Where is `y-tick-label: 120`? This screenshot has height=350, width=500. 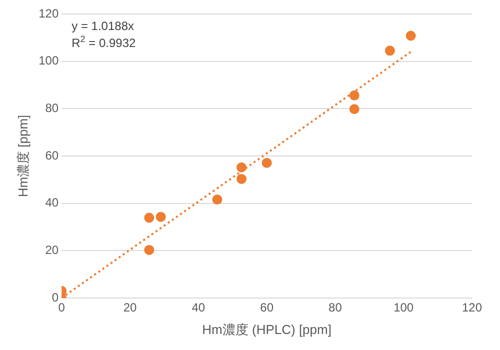
y-tick-label: 120 is located at coordinates (48, 13).